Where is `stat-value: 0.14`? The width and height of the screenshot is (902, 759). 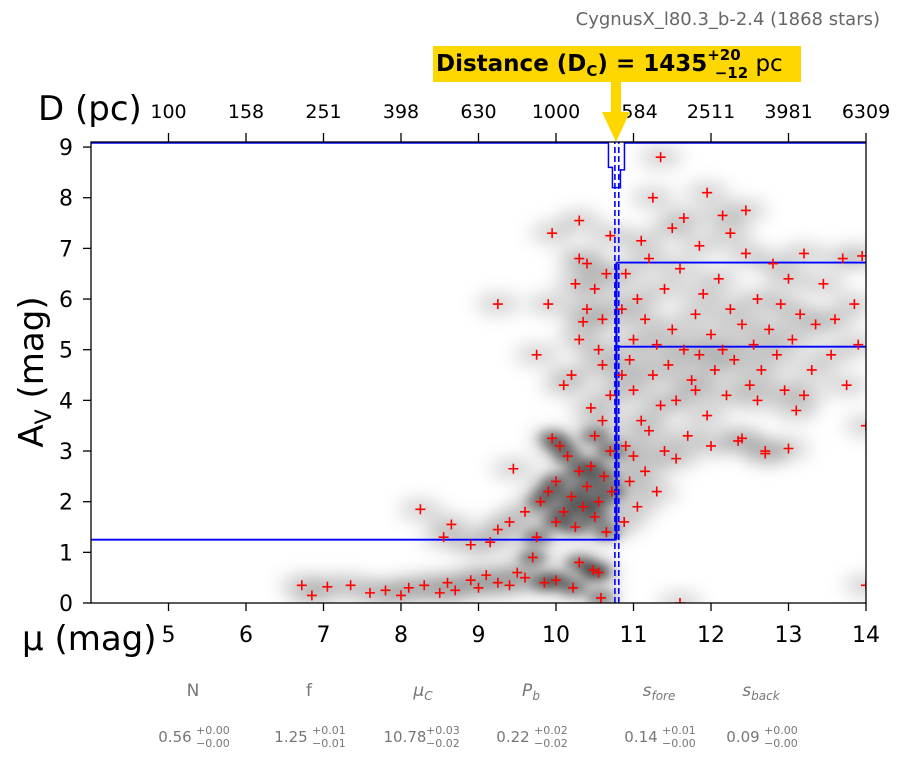 stat-value: 0.14 is located at coordinates (640, 737).